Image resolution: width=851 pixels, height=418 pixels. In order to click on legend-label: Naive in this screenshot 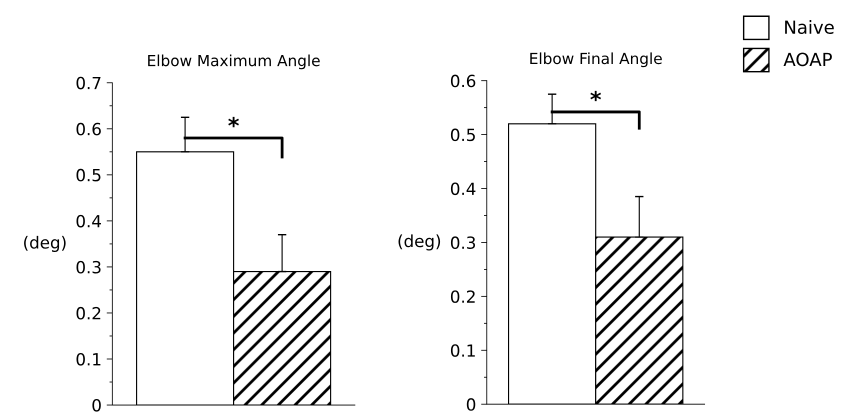, I will do `click(809, 27)`.